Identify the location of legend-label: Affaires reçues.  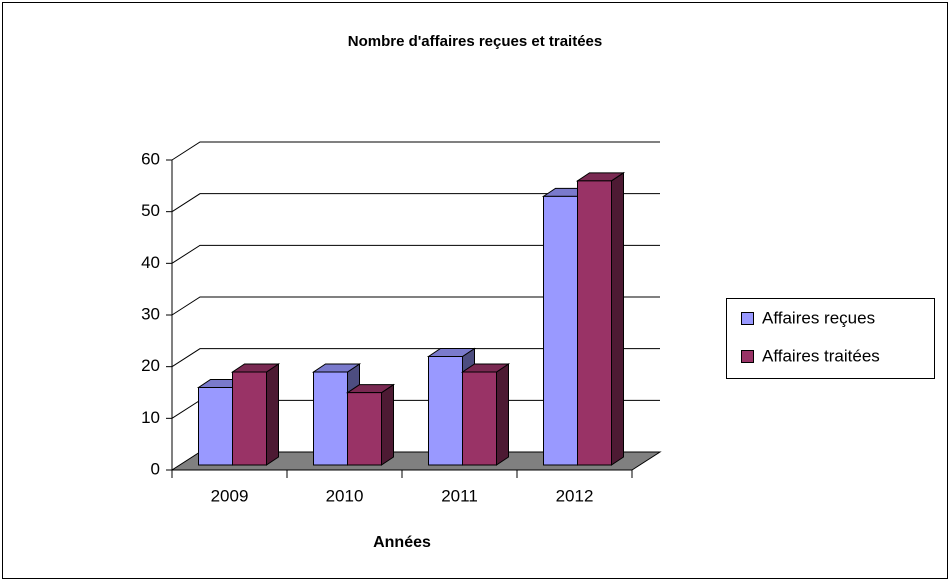
(818, 317).